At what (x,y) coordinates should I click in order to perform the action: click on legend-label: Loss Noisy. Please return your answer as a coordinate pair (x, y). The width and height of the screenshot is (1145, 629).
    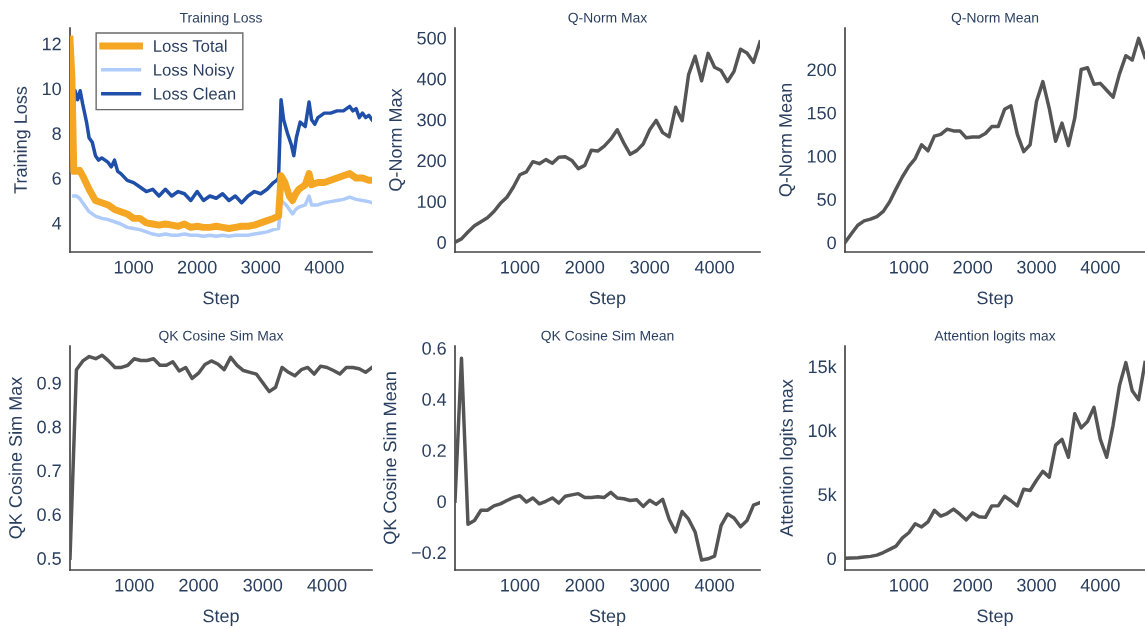
    Looking at the image, I should click on (194, 71).